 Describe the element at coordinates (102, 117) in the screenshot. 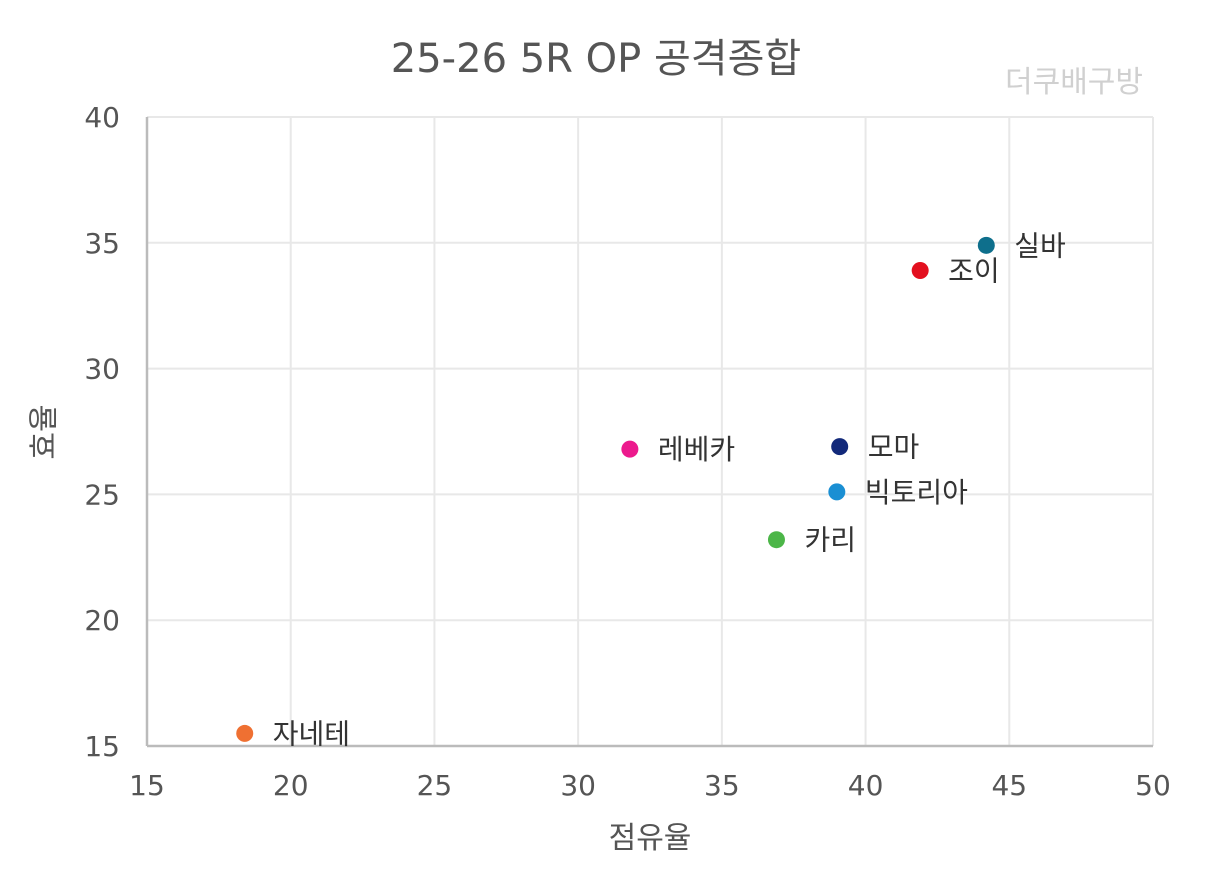

I see `y-tick-label: 40` at that location.